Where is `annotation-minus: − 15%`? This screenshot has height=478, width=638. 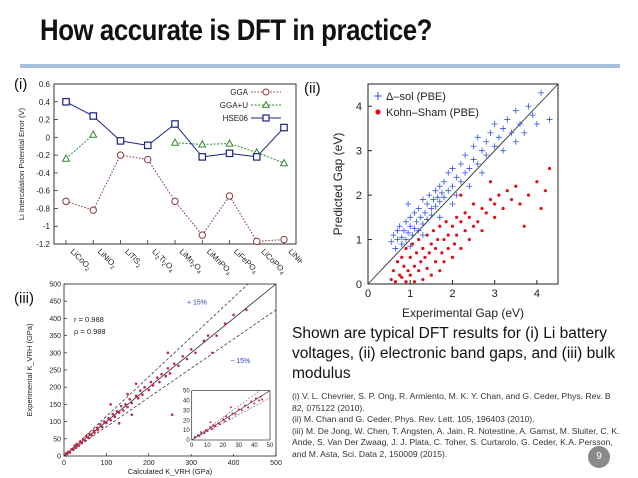
annotation-minus: − 15% is located at coordinates (240, 361).